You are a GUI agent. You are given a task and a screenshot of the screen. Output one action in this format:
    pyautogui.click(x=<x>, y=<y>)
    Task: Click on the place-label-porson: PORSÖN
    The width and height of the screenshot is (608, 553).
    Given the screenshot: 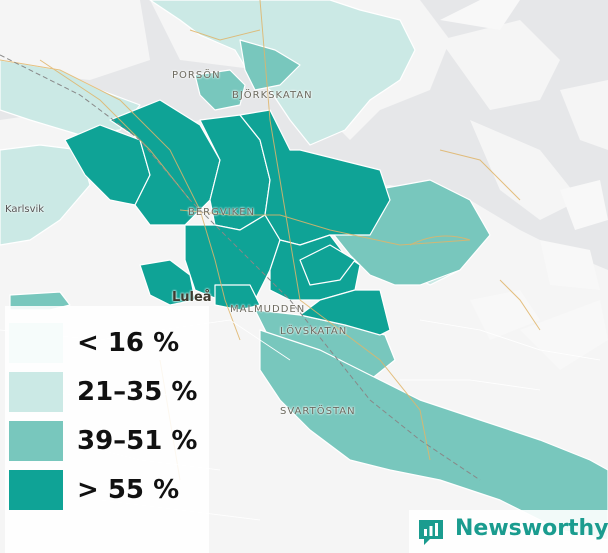 What is the action you would take?
    pyautogui.click(x=196, y=75)
    